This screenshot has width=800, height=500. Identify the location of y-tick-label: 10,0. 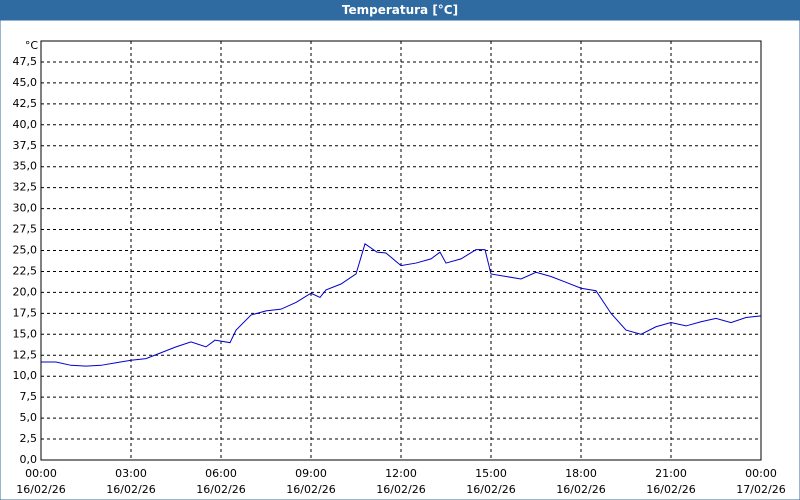
(25, 375).